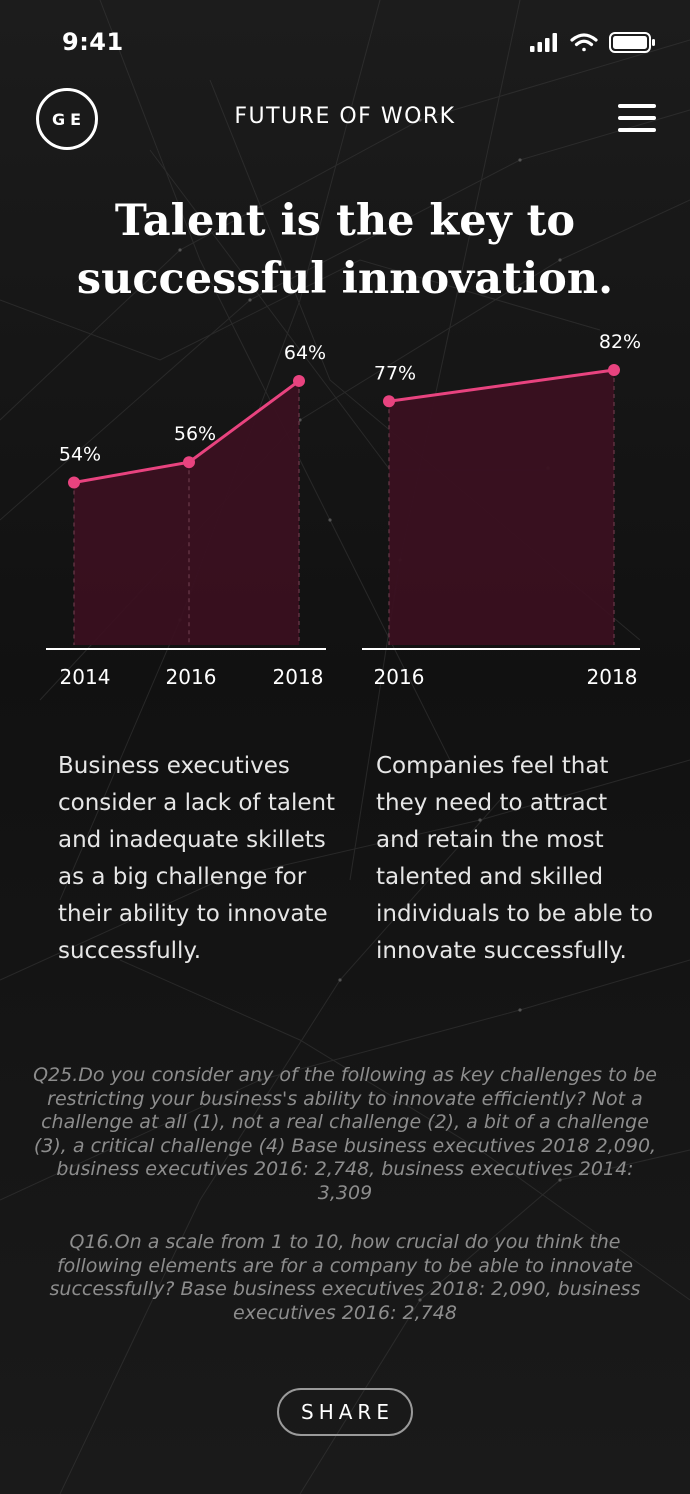 The height and width of the screenshot is (1494, 690). What do you see at coordinates (637, 118) in the screenshot?
I see `hamburger-menu-icon` at bounding box center [637, 118].